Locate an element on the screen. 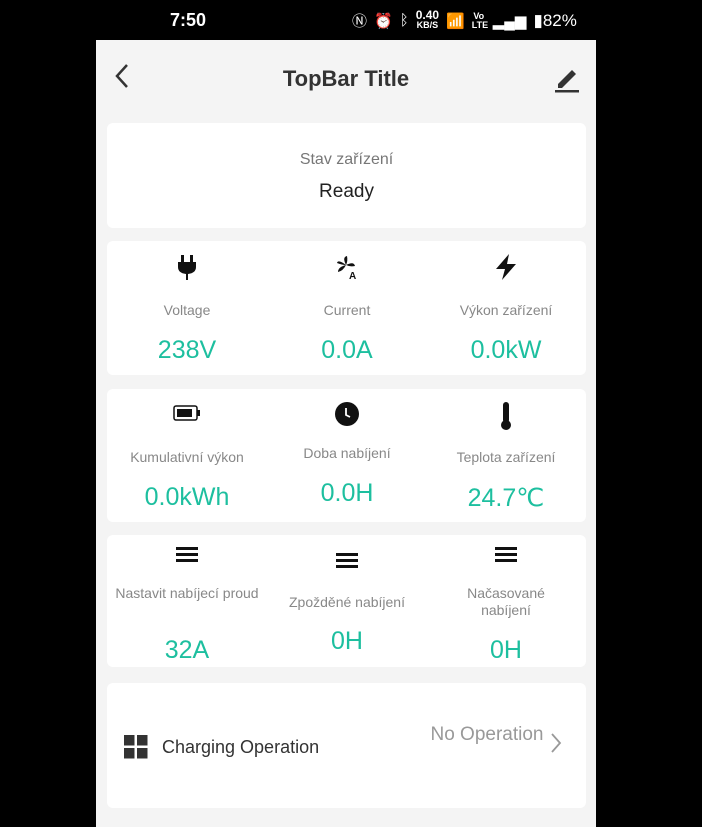  top-bar: TopBar Title is located at coordinates (346, 80).